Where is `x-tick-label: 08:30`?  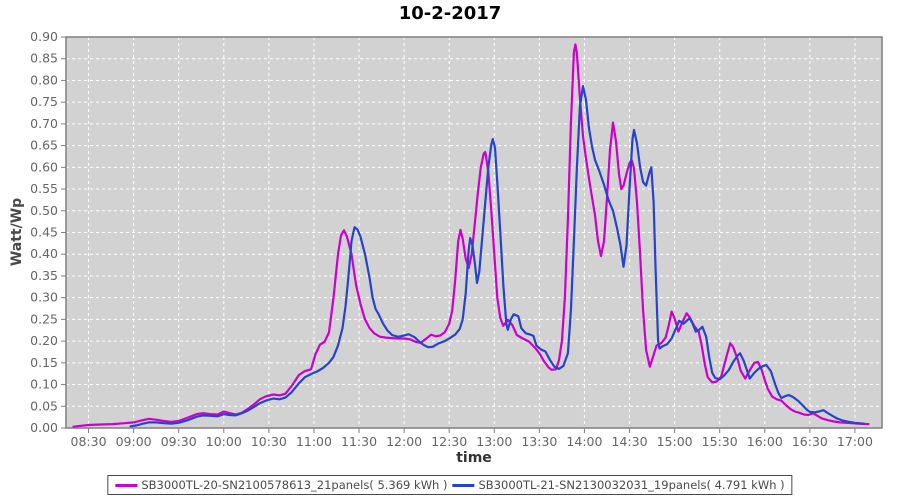
x-tick-label: 08:30 is located at coordinates (89, 441).